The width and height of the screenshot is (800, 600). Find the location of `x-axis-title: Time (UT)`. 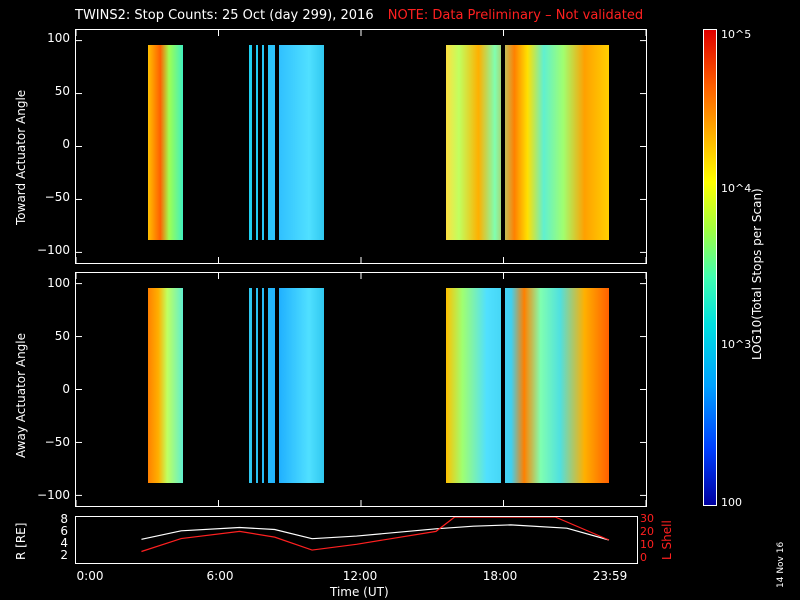

x-axis-title: Time (UT) is located at coordinates (359, 592).